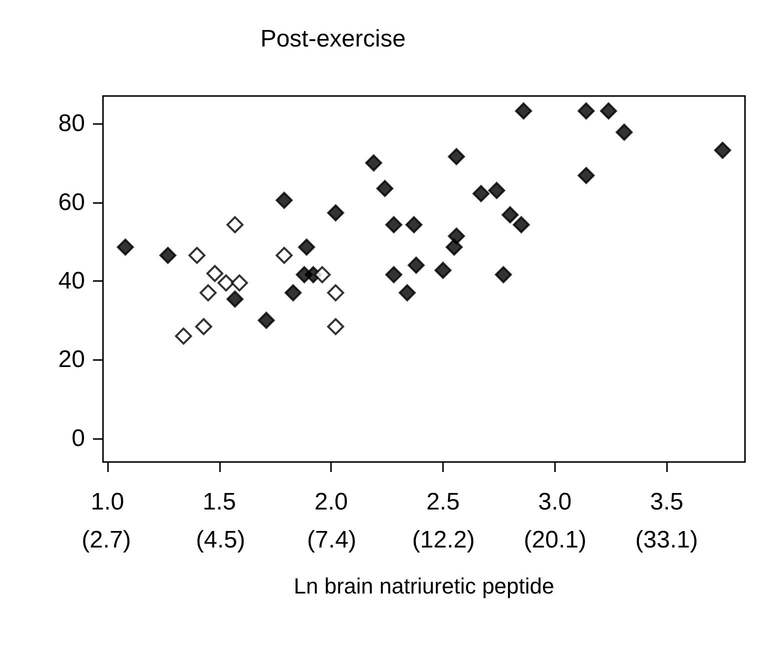  I want to click on x-tick-label: 2.0, so click(331, 502).